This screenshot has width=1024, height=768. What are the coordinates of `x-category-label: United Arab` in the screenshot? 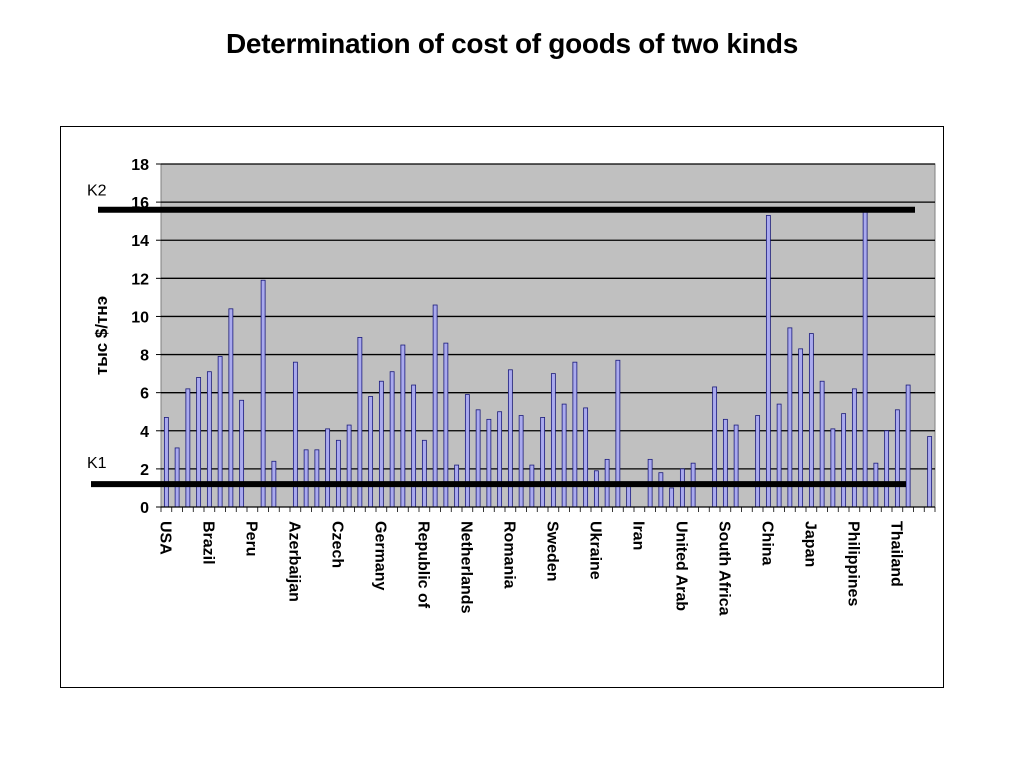 It's located at (680, 566).